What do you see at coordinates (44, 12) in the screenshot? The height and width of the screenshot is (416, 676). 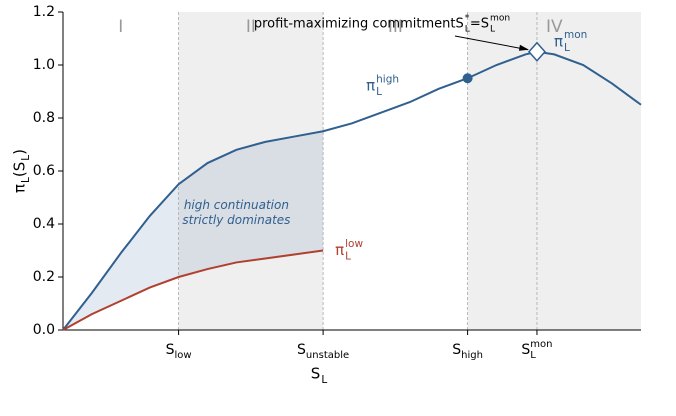 I see `y-tick-label: 1.2` at bounding box center [44, 12].